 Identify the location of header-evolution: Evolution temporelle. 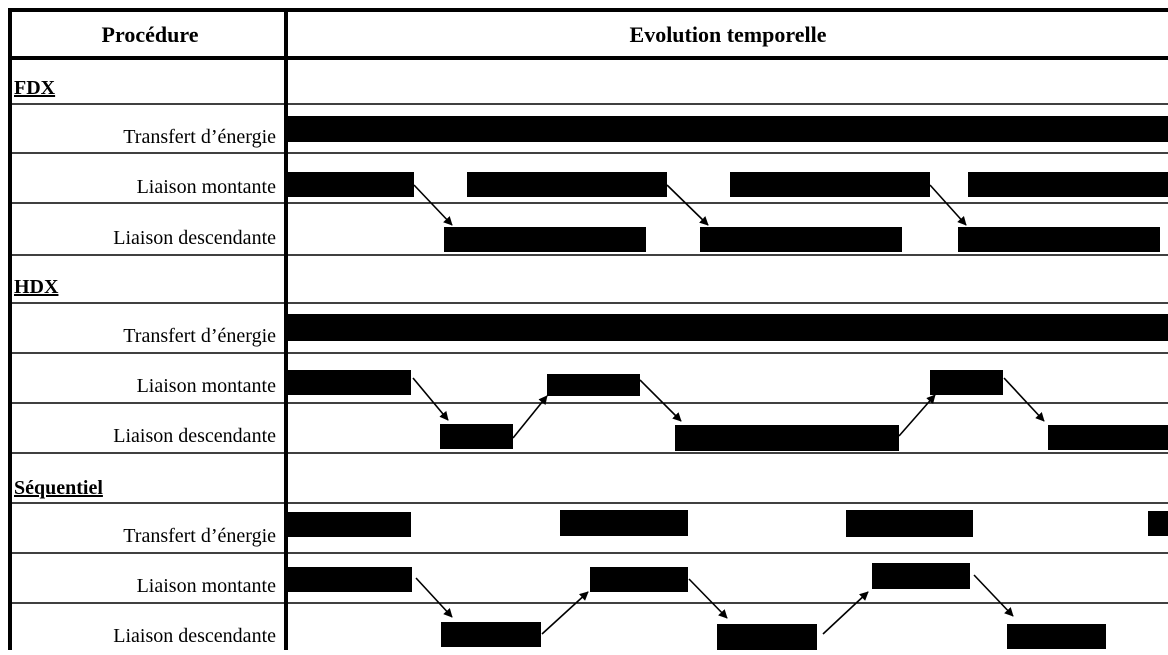
(728, 34).